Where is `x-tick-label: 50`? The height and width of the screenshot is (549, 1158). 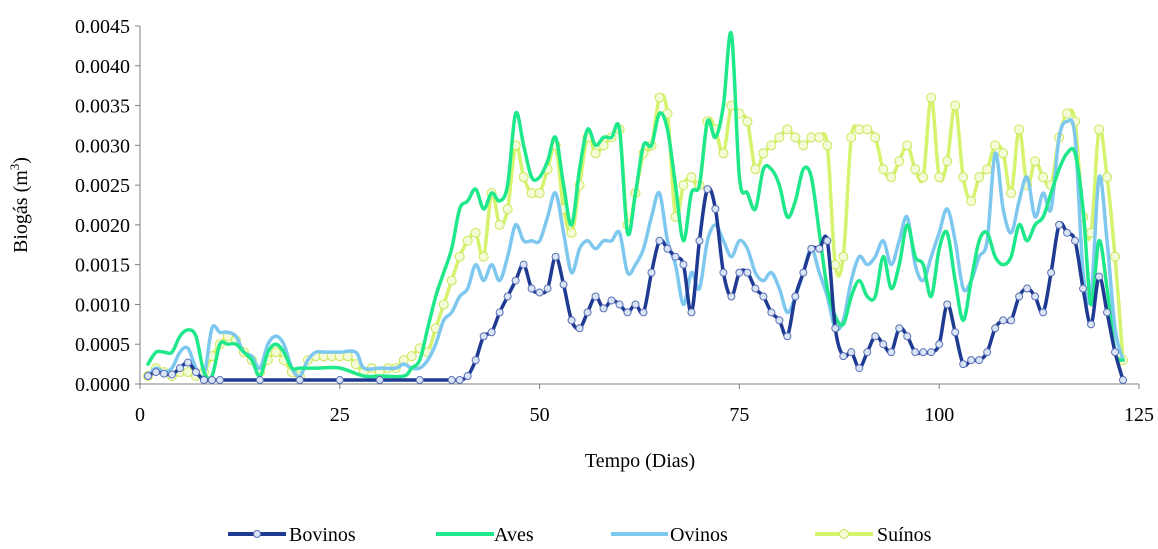 x-tick-label: 50 is located at coordinates (540, 415).